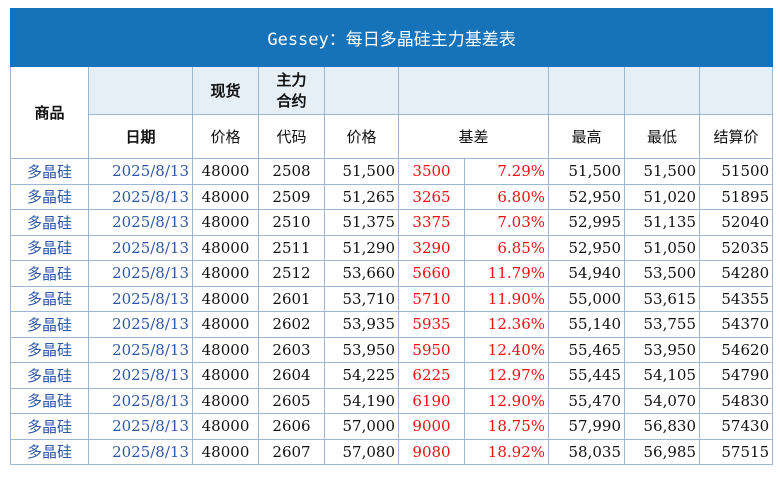 The width and height of the screenshot is (780, 483). Describe the element at coordinates (586, 222) in the screenshot. I see `cell-high: 52,995` at that location.